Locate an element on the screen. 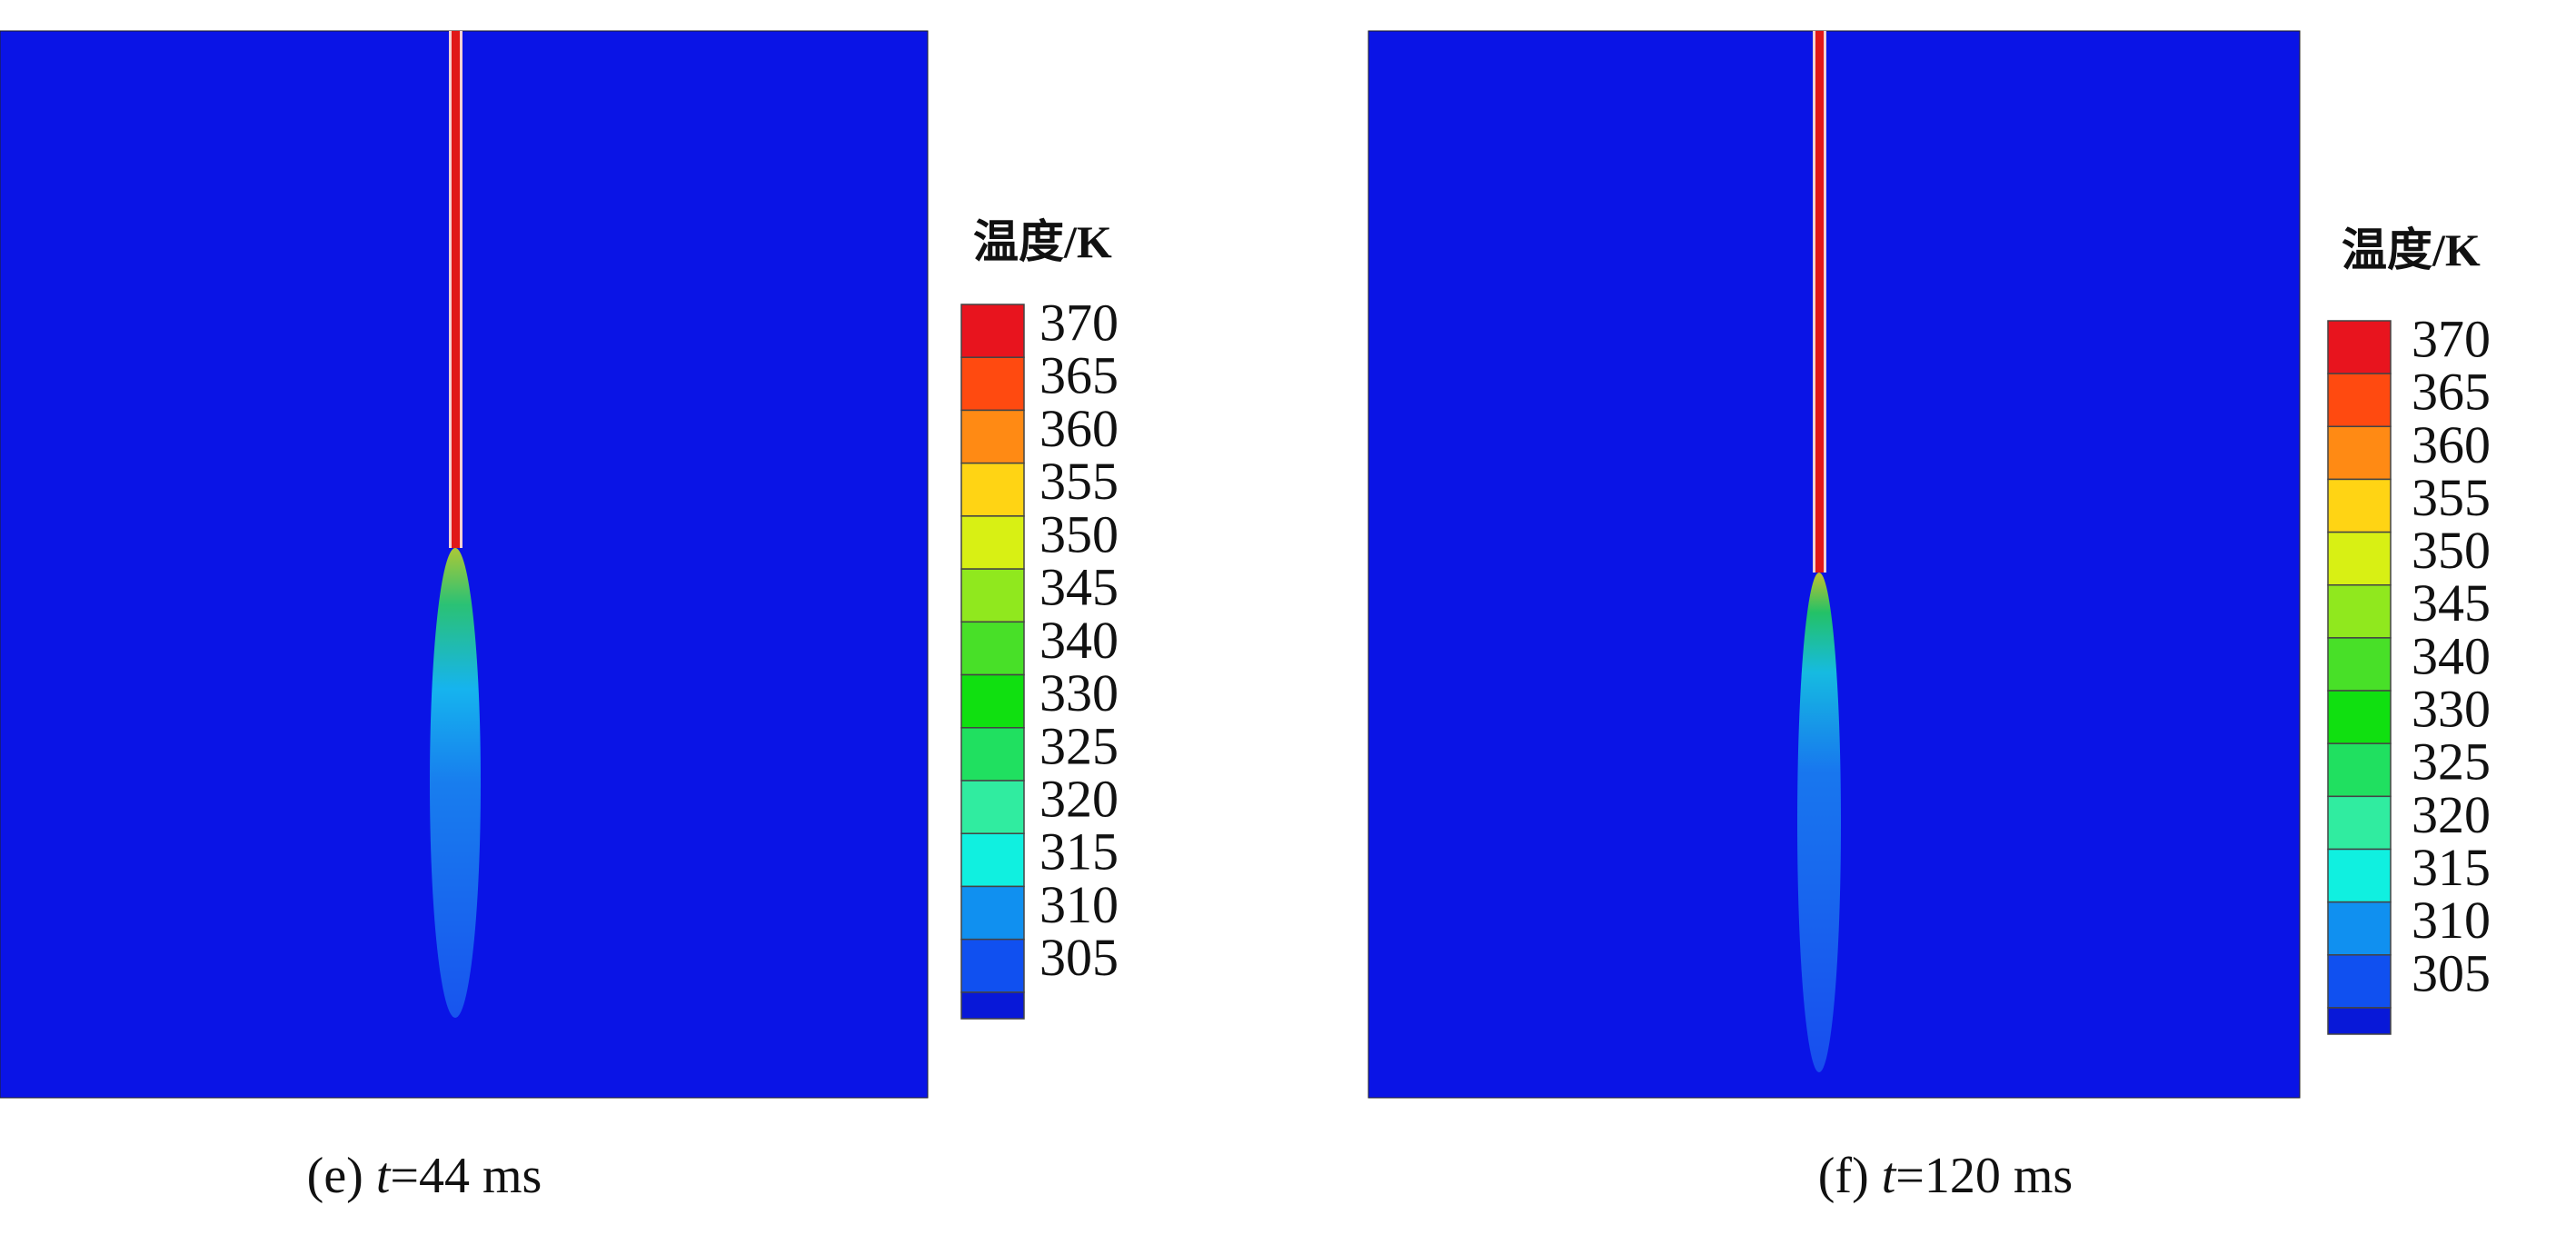 The image size is (2576, 1245). caption: (e) t=44 ms is located at coordinates (425, 1176).